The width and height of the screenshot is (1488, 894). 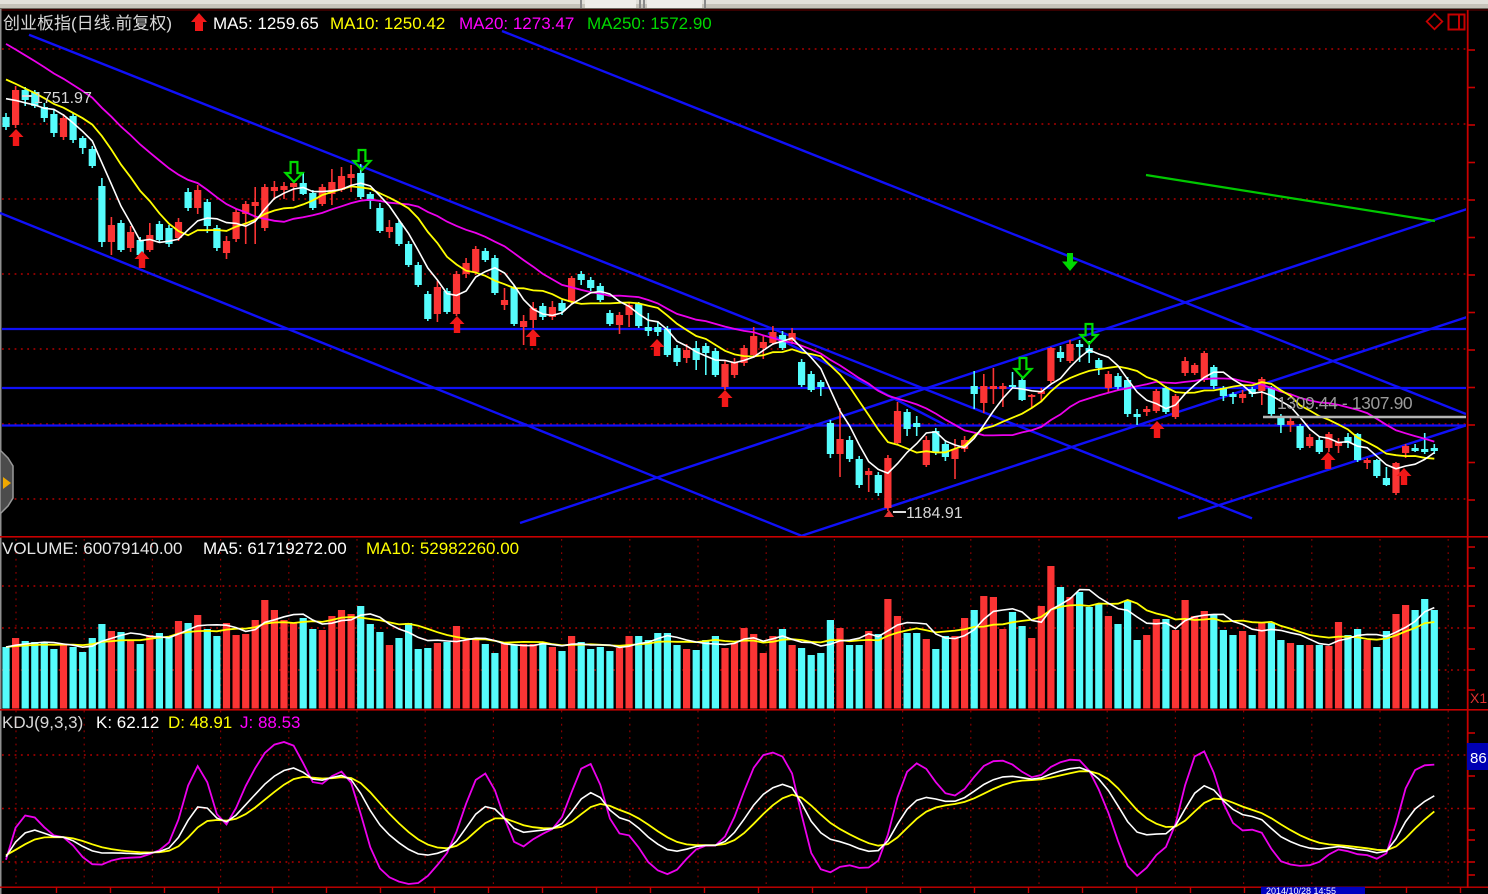 What do you see at coordinates (1478, 698) in the screenshot?
I see `svg-text: X1` at bounding box center [1478, 698].